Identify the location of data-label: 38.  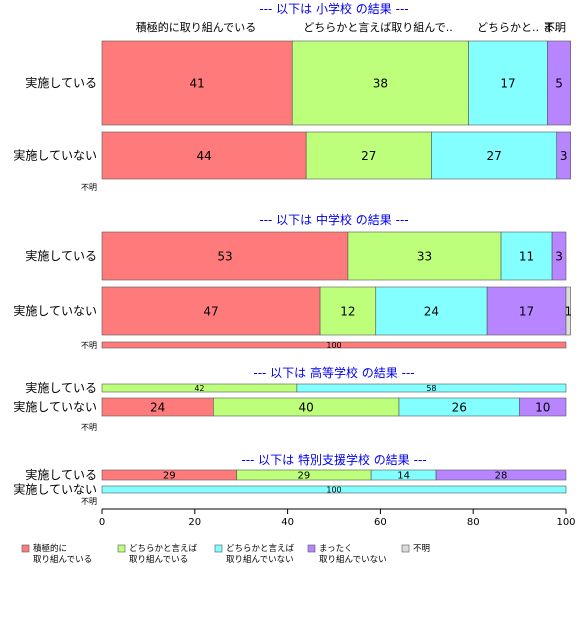
(380, 83).